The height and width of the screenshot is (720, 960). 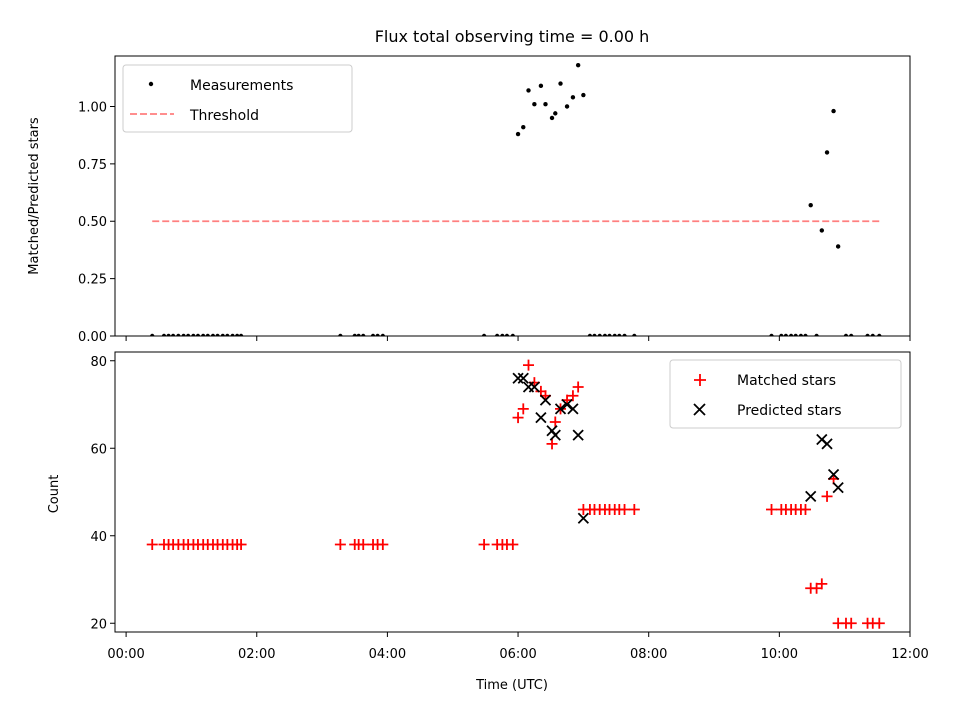 I want to click on y-tick-label: 60, so click(x=98, y=449).